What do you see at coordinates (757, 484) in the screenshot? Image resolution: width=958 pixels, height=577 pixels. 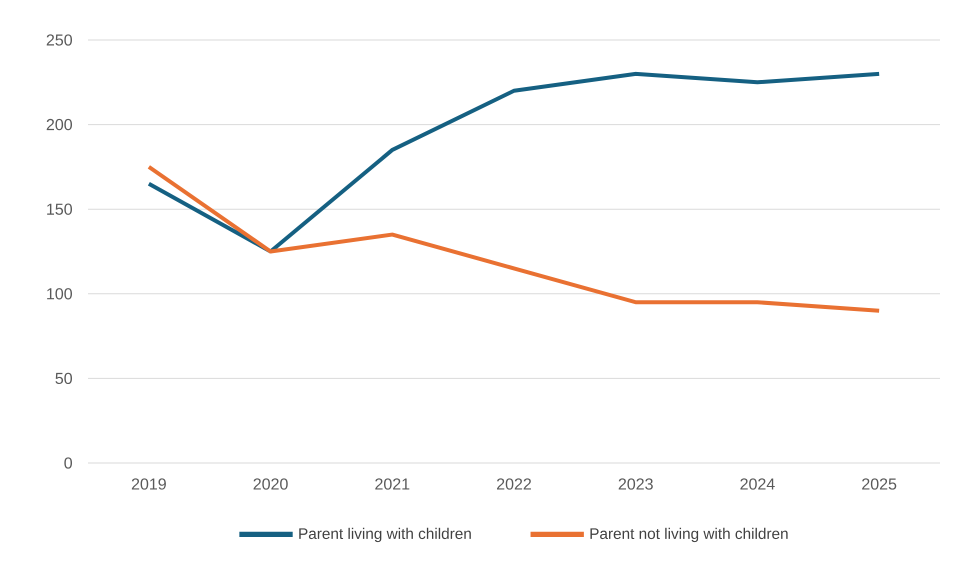 I see `x-tick-label: 2024` at bounding box center [757, 484].